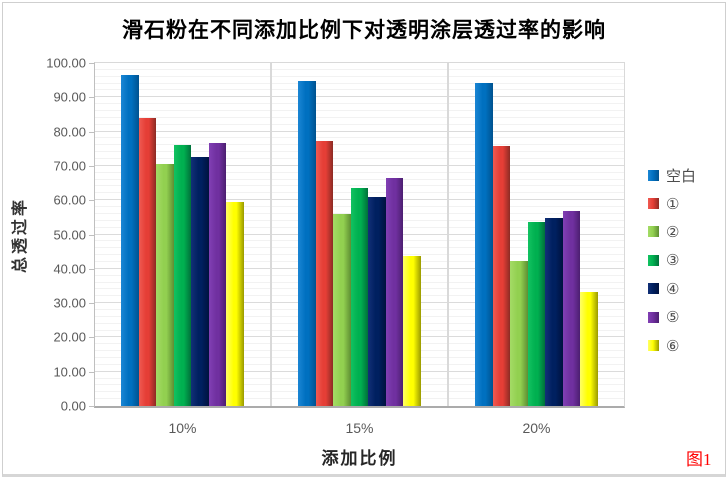  I want to click on bar-⑥-10%, so click(235, 304).